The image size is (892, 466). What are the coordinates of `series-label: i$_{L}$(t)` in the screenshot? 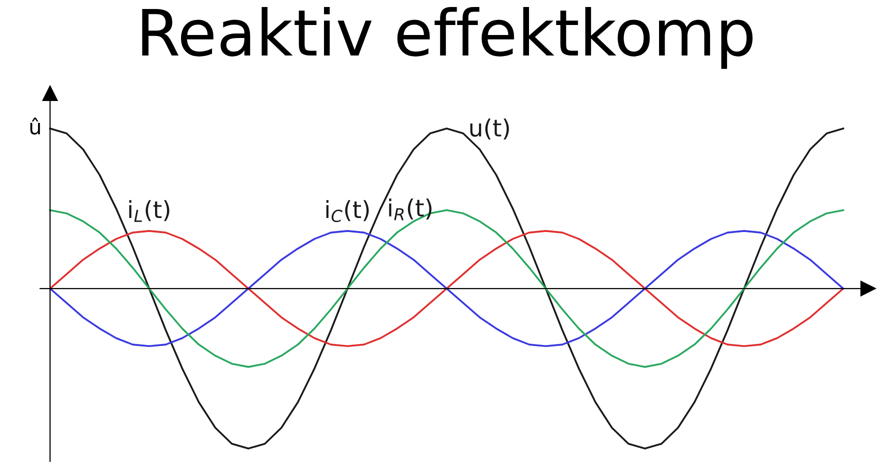 It's located at (149, 211).